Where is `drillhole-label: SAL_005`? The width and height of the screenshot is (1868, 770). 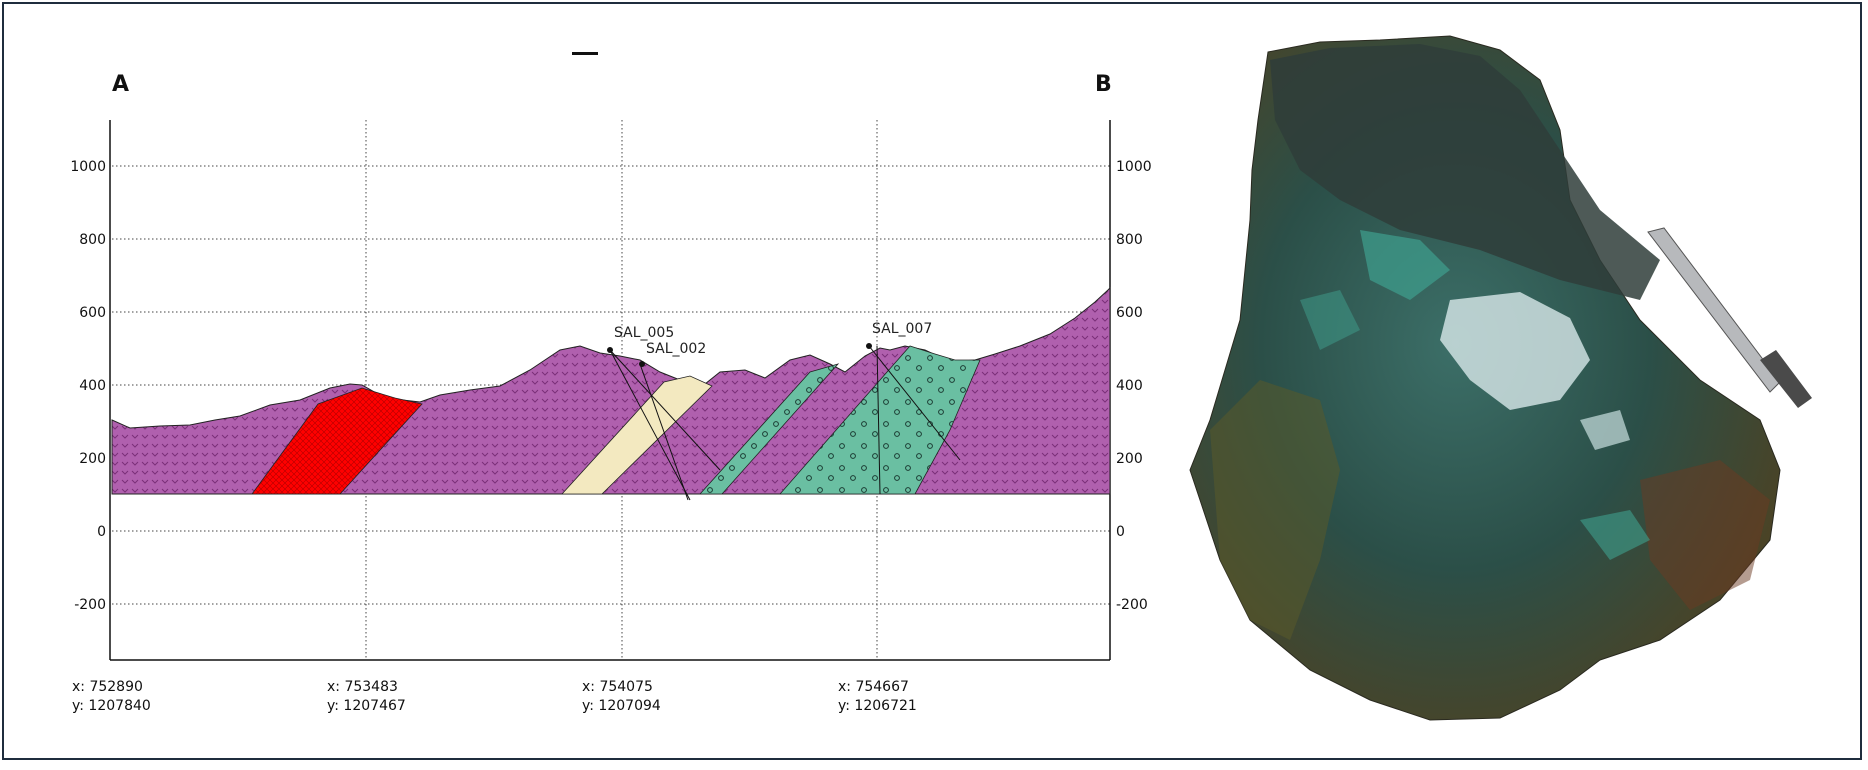
drillhole-label: SAL_005 is located at coordinates (644, 333).